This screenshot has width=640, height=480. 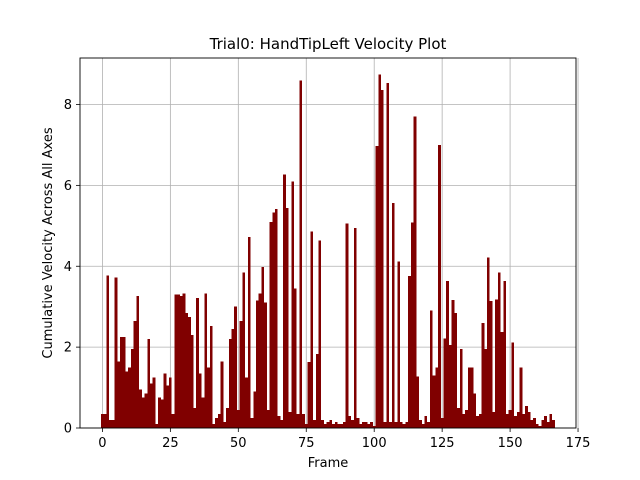 I want to click on x-tick-label: 125, so click(x=442, y=443).